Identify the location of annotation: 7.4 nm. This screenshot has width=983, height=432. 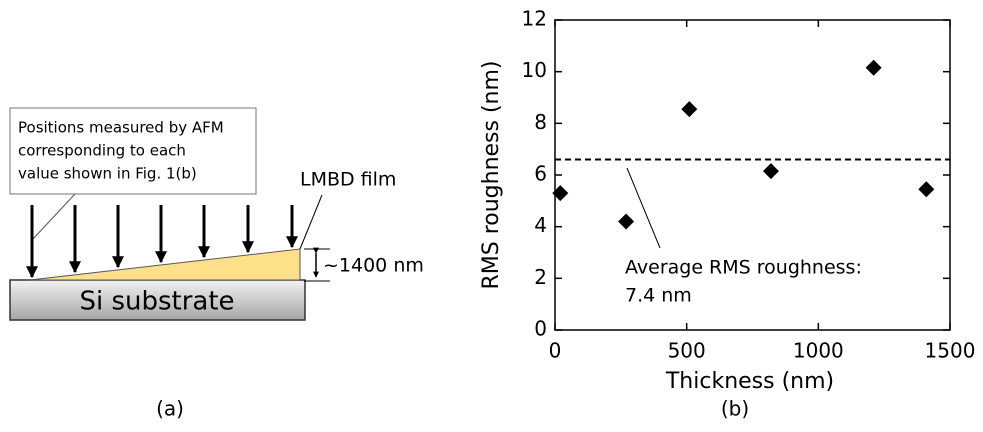
(658, 296).